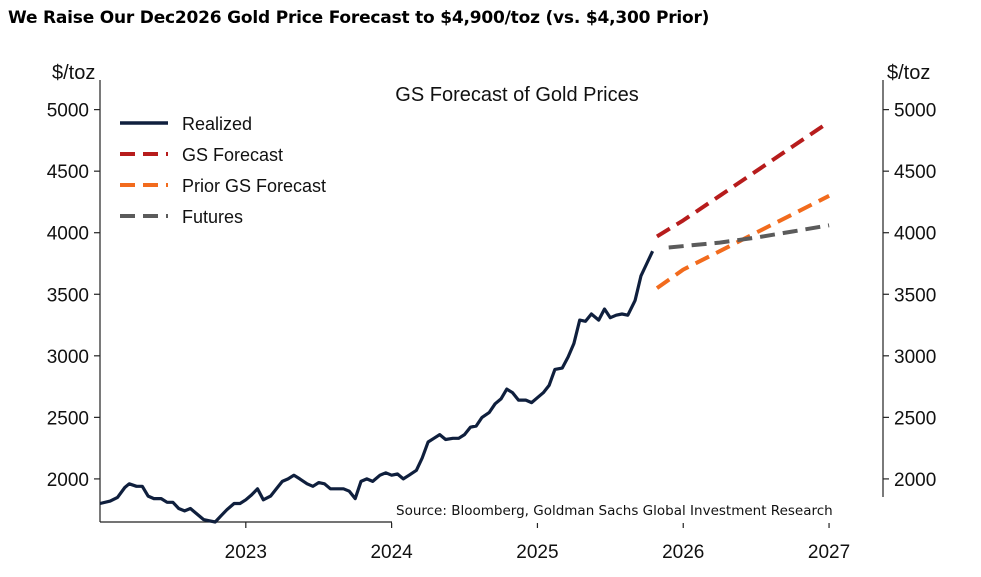 The image size is (981, 577). What do you see at coordinates (68, 111) in the screenshot?
I see `y-tick-label-left: 5000` at bounding box center [68, 111].